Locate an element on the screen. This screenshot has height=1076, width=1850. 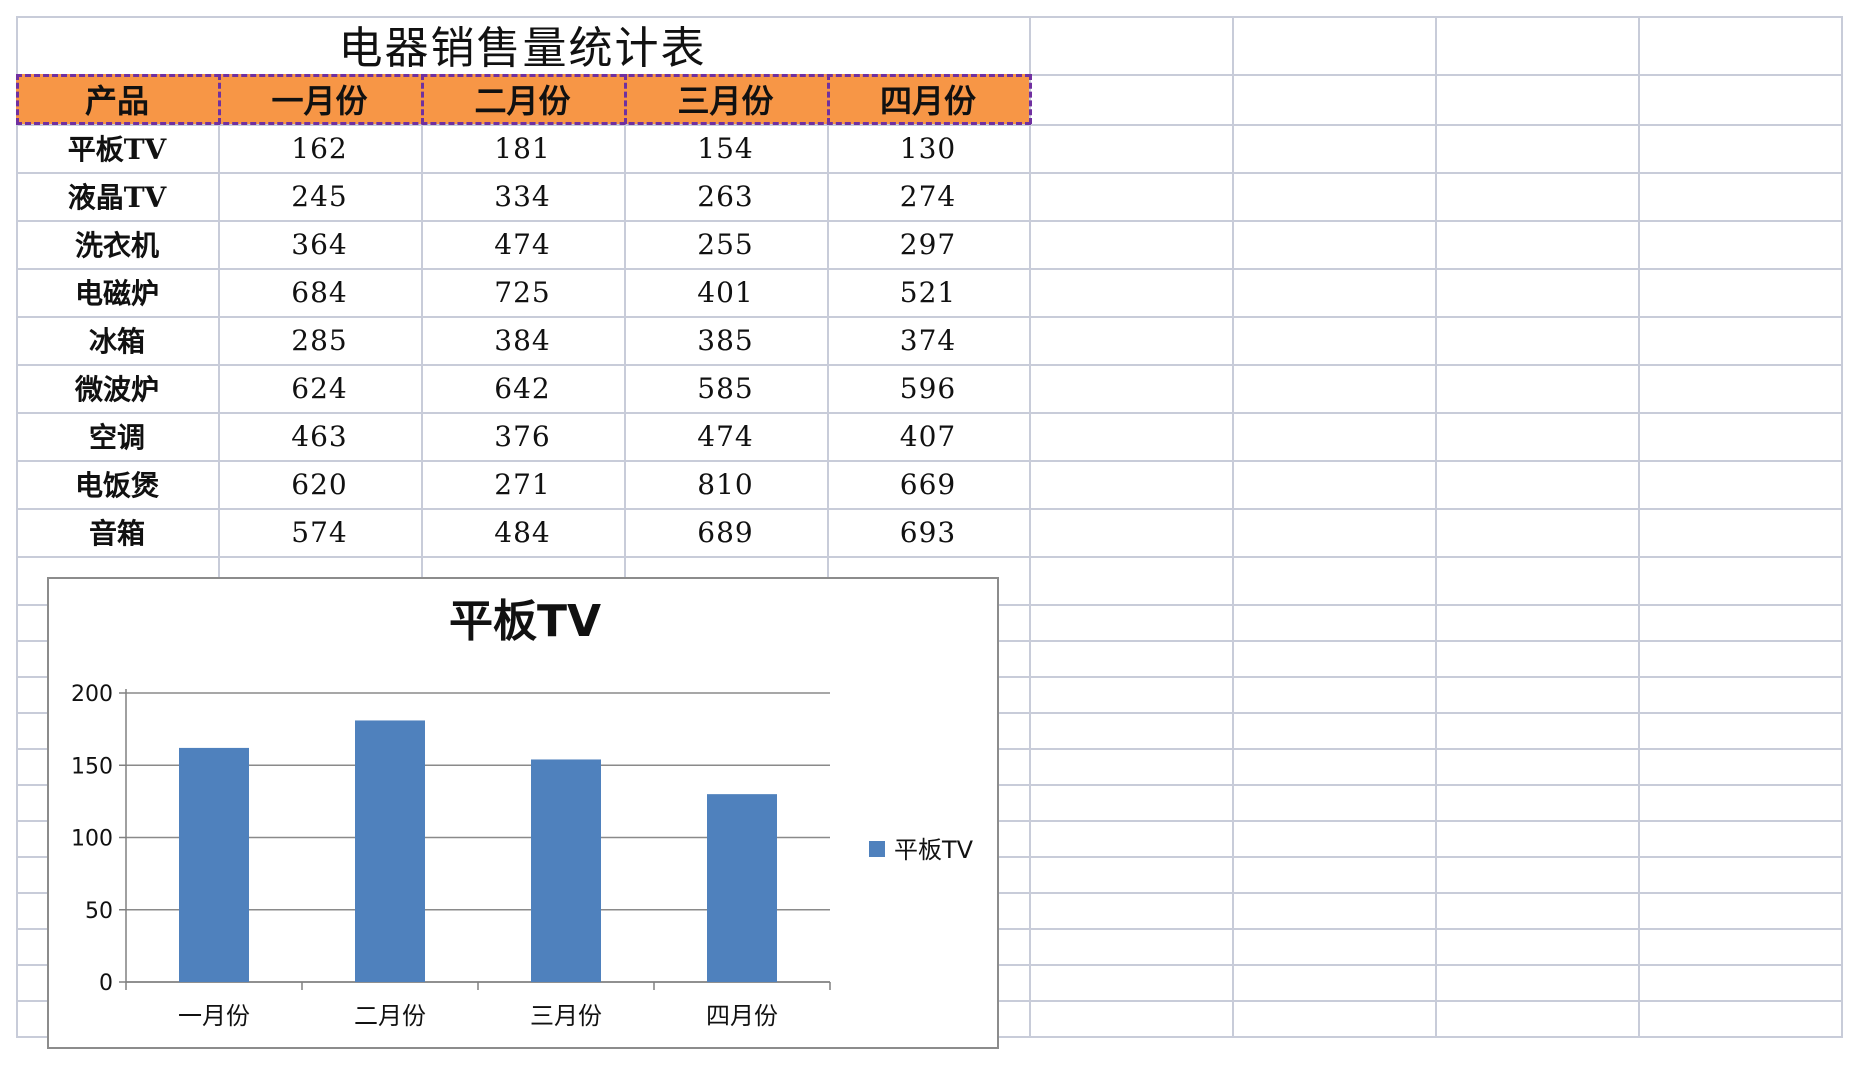
value-cell: 255 is located at coordinates (725, 244).